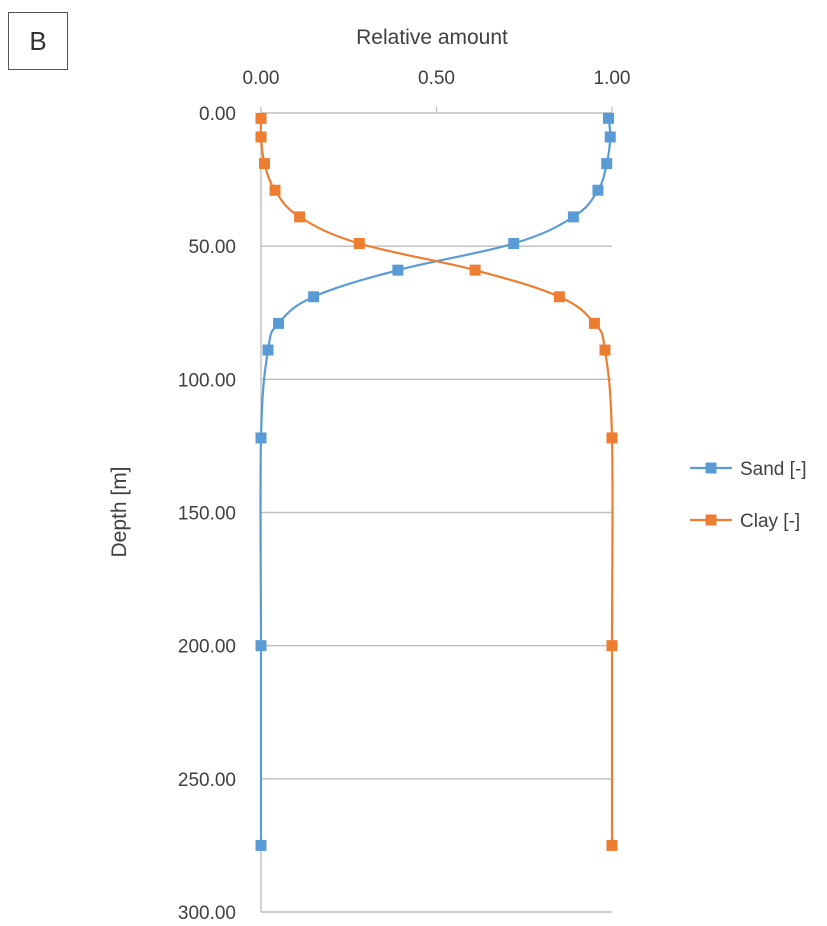 This screenshot has height=926, width=827. What do you see at coordinates (207, 647) in the screenshot?
I see `y-tick-label-4: 200.00` at bounding box center [207, 647].